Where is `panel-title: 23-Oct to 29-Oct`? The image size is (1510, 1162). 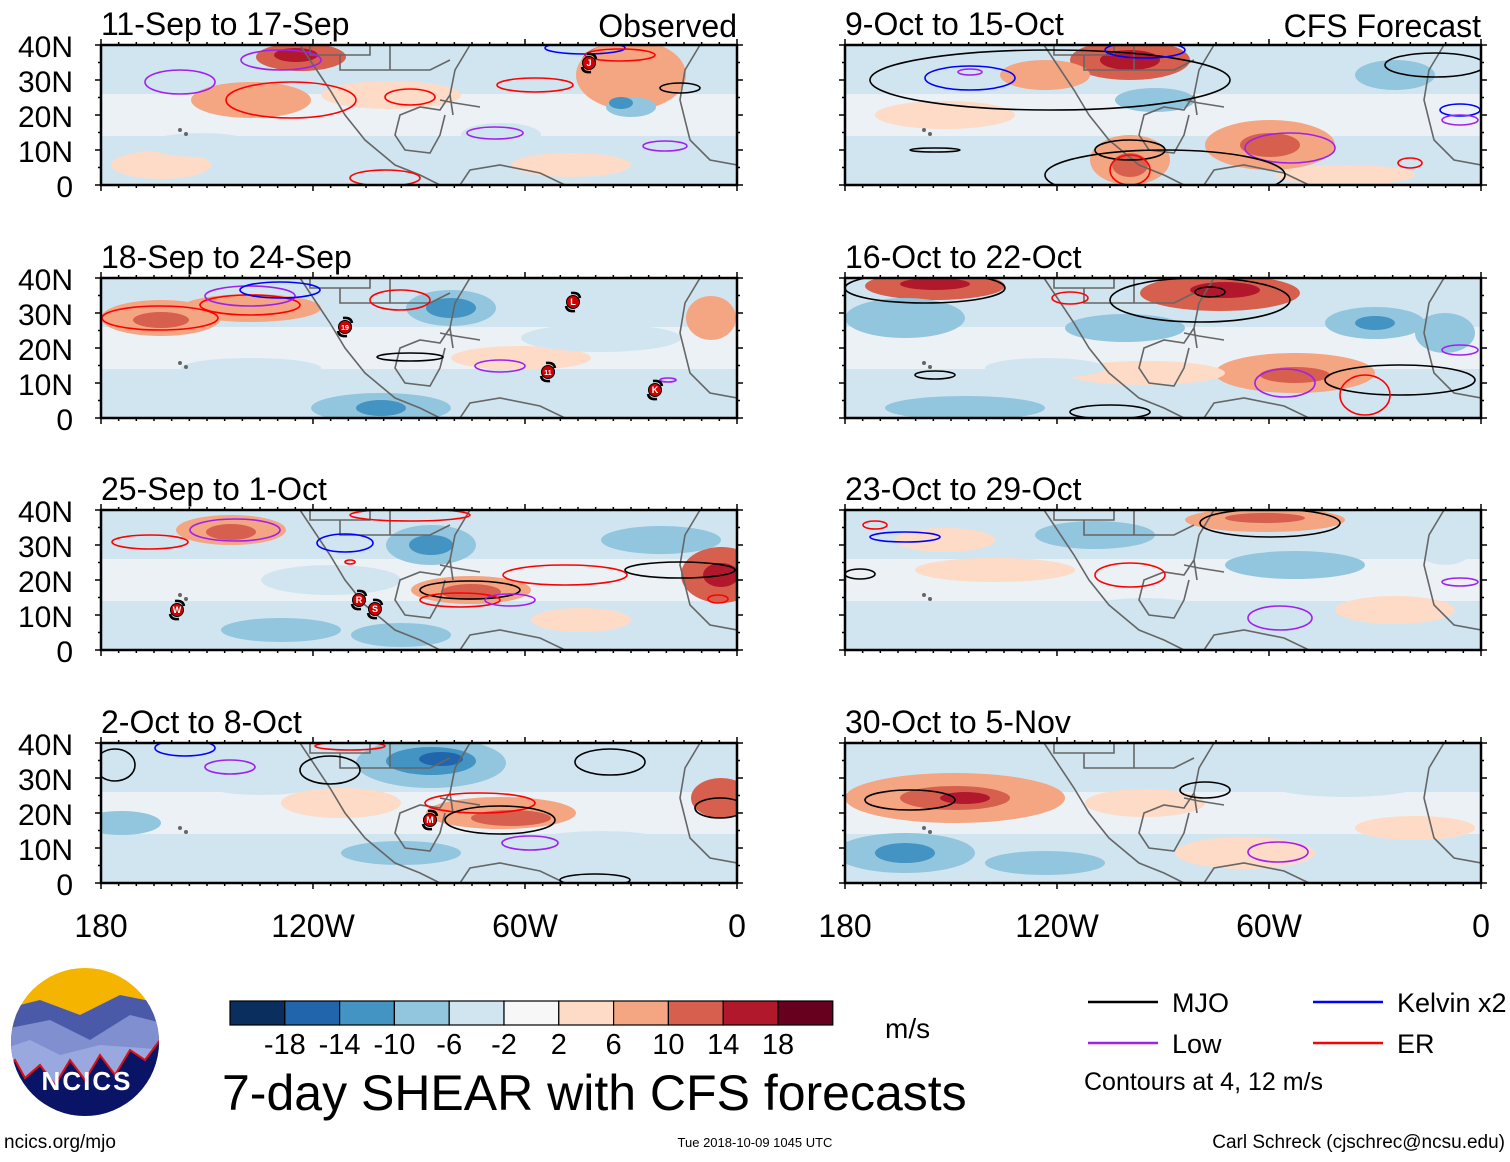 panel-title: 23-Oct to 29-Oct is located at coordinates (963, 489).